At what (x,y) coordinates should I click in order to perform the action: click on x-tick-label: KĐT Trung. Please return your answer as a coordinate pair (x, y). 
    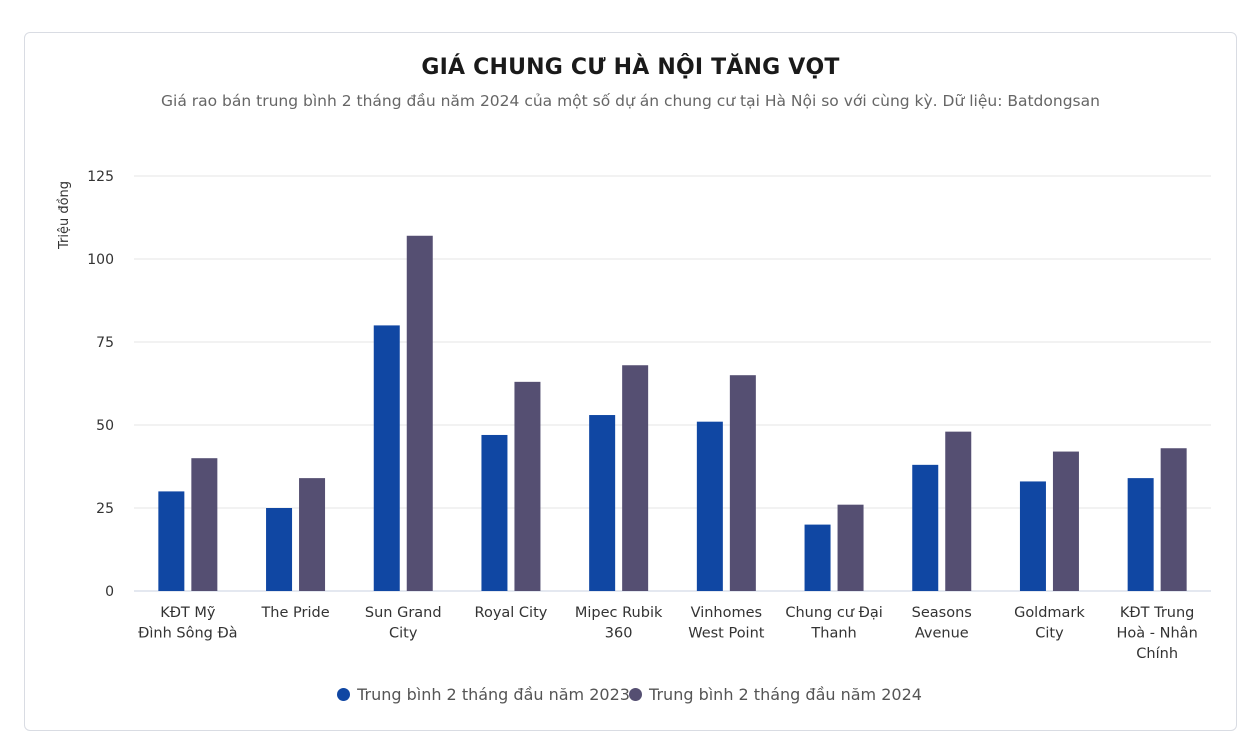
    Looking at the image, I should click on (1157, 613).